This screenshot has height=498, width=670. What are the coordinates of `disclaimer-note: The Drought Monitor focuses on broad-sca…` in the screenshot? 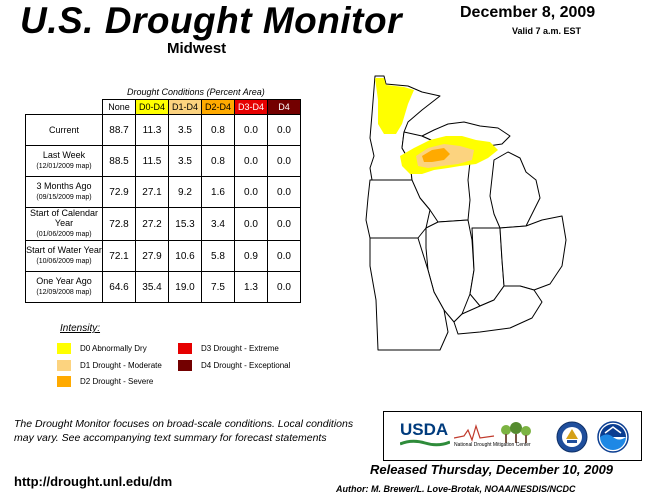 It's located at (184, 431).